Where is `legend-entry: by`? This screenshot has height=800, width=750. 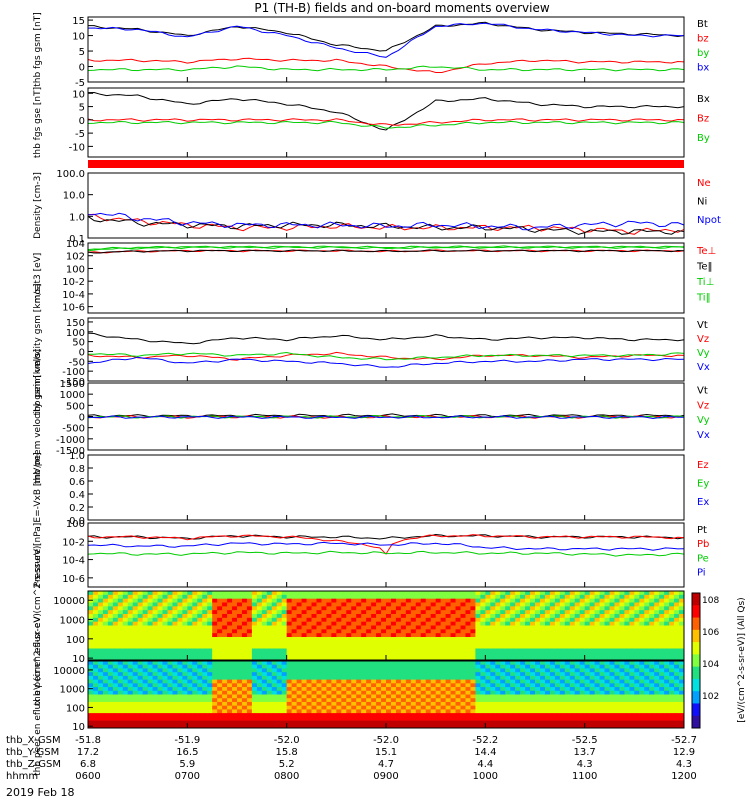 legend-entry: by is located at coordinates (703, 53).